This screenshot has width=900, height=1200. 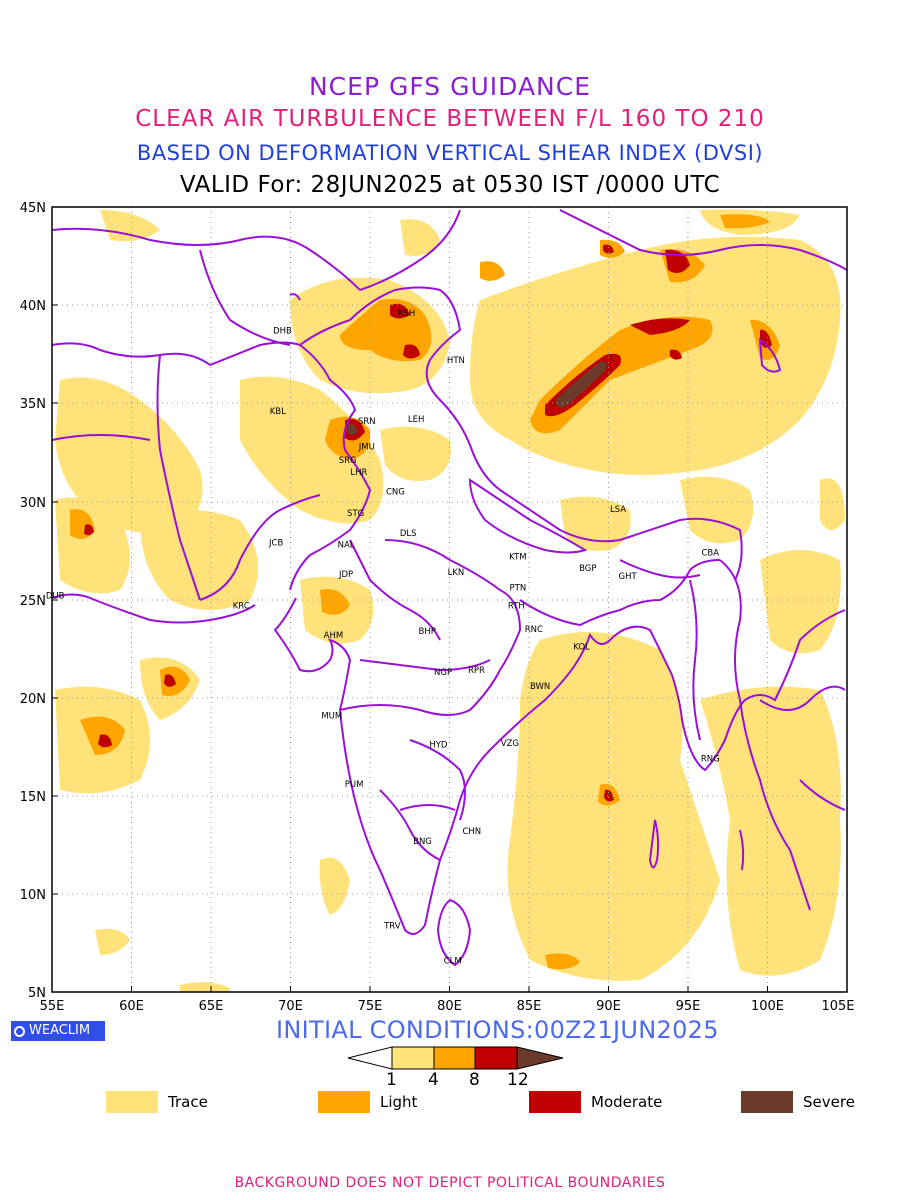 I want to click on lat-label: 15N, so click(x=33, y=797).